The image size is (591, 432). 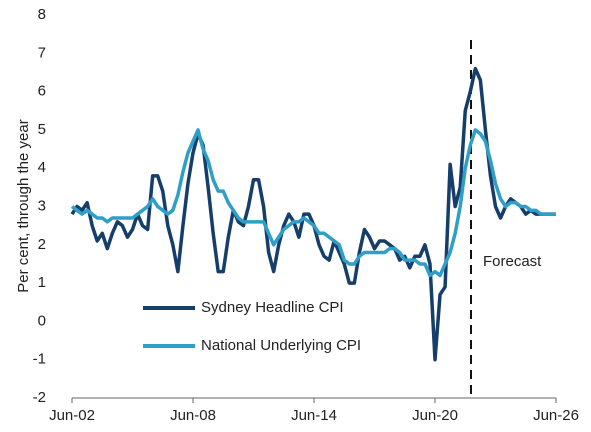 I want to click on y-tick-label: -1, so click(x=39, y=359).